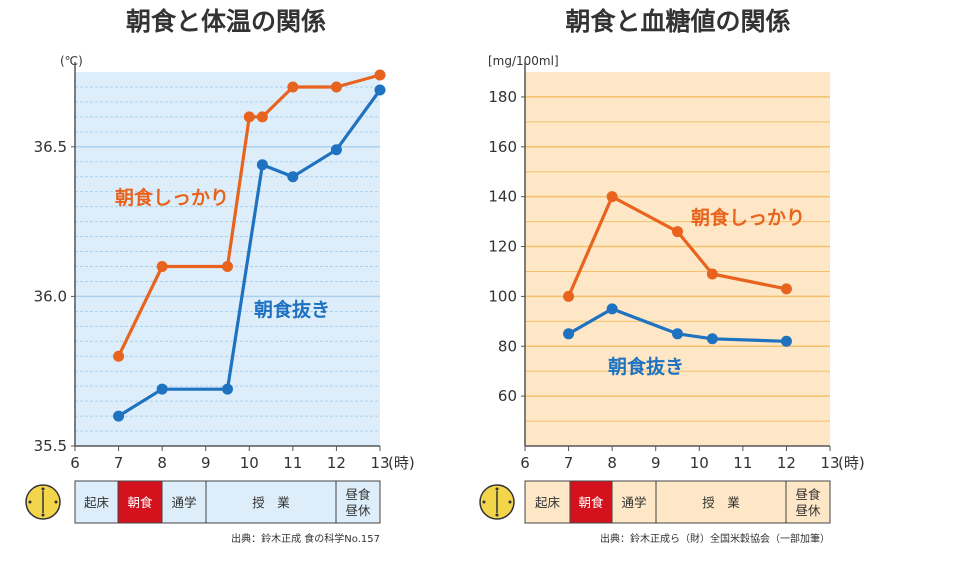 This screenshot has height=569, width=960. Describe the element at coordinates (226, 21) in the screenshot. I see `chart-title: 朝食と体温の関係` at that location.